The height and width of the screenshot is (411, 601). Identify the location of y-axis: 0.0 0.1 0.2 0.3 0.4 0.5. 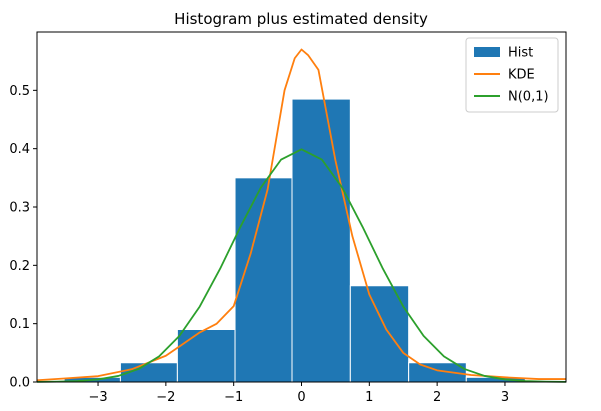
(23, 237).